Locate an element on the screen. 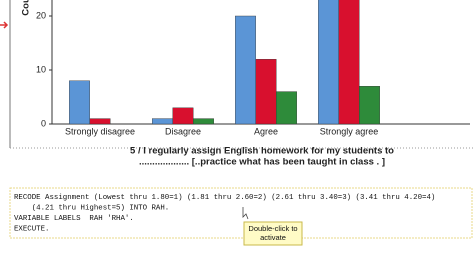  y-tick-label: 10 is located at coordinates (41, 69).